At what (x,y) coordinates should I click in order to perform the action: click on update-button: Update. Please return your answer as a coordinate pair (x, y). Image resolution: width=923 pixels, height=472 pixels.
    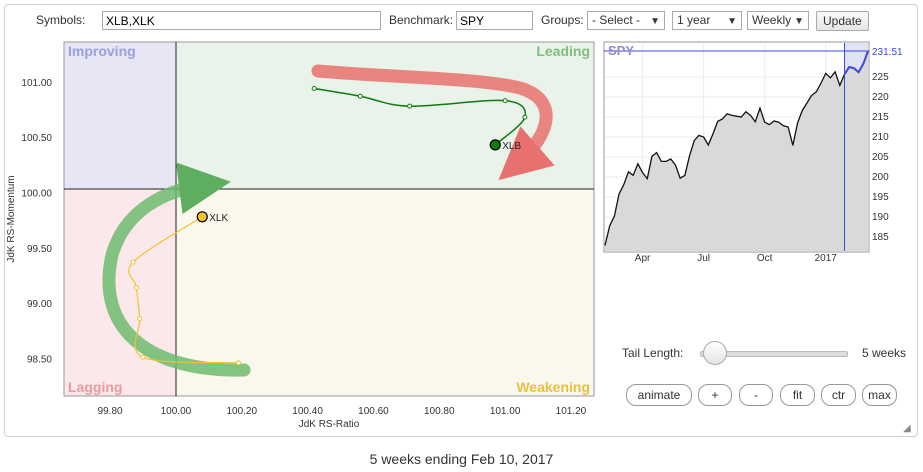
    Looking at the image, I should click on (842, 21).